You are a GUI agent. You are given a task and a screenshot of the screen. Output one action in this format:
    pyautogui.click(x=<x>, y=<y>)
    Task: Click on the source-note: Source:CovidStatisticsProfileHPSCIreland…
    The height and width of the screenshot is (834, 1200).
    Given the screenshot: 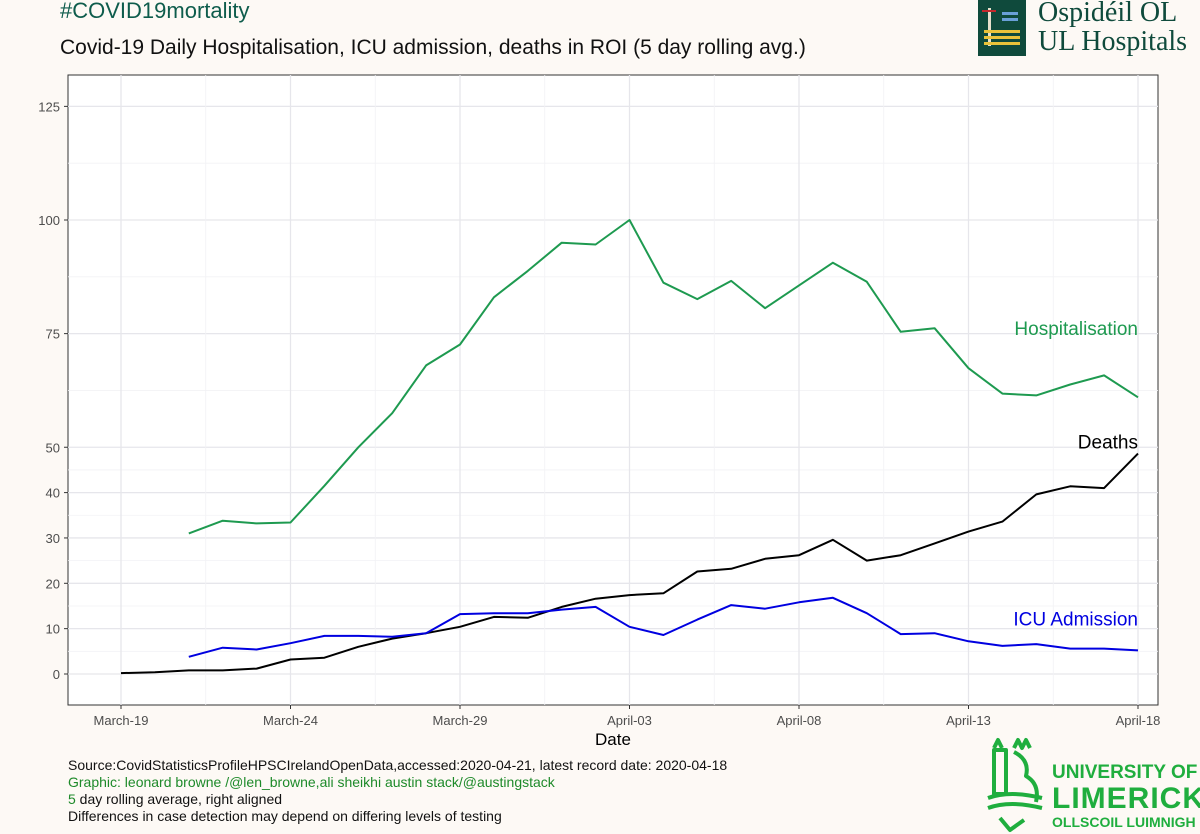 What is the action you would take?
    pyautogui.click(x=398, y=765)
    